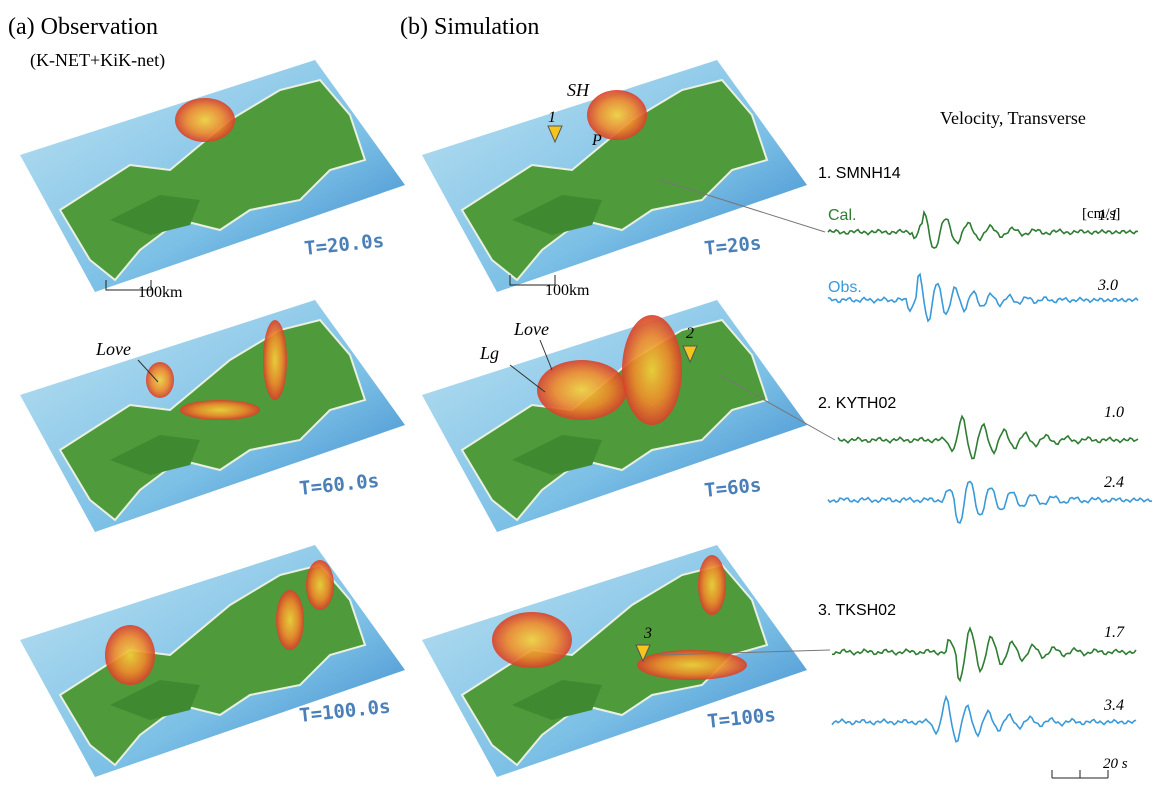 This screenshot has width=1161, height=801. I want to click on time-label: T=20.0s, so click(344, 245).